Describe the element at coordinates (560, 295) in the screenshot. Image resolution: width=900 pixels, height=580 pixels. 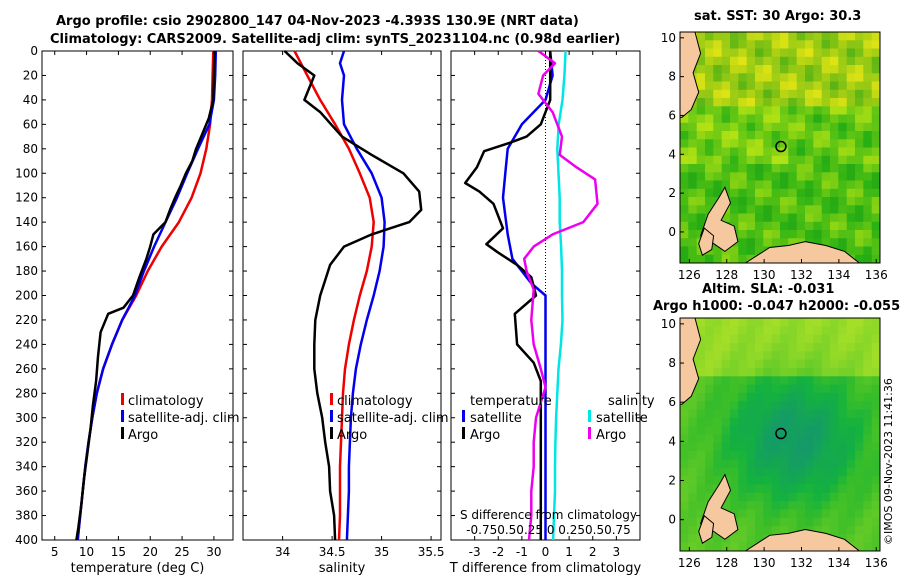
I see `series-line-s-argo` at that location.